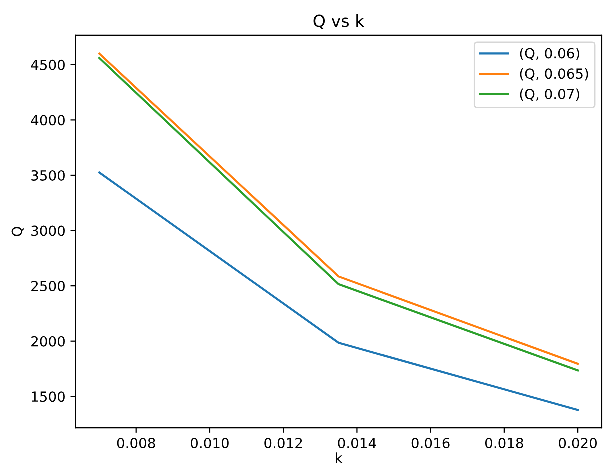 The image size is (605, 473). Describe the element at coordinates (550, 95) in the screenshot. I see `legend-label: (Q, 0.07)` at that location.